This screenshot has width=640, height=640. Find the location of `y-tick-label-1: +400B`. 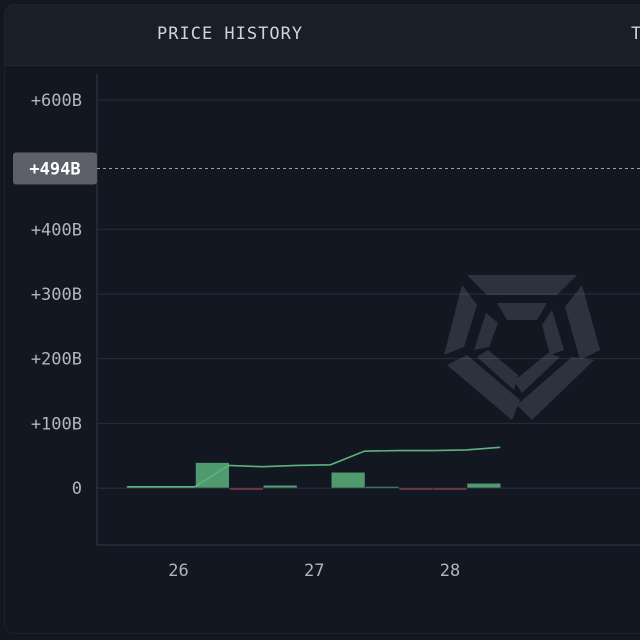

y-tick-label-1: +400B is located at coordinates (56, 230).